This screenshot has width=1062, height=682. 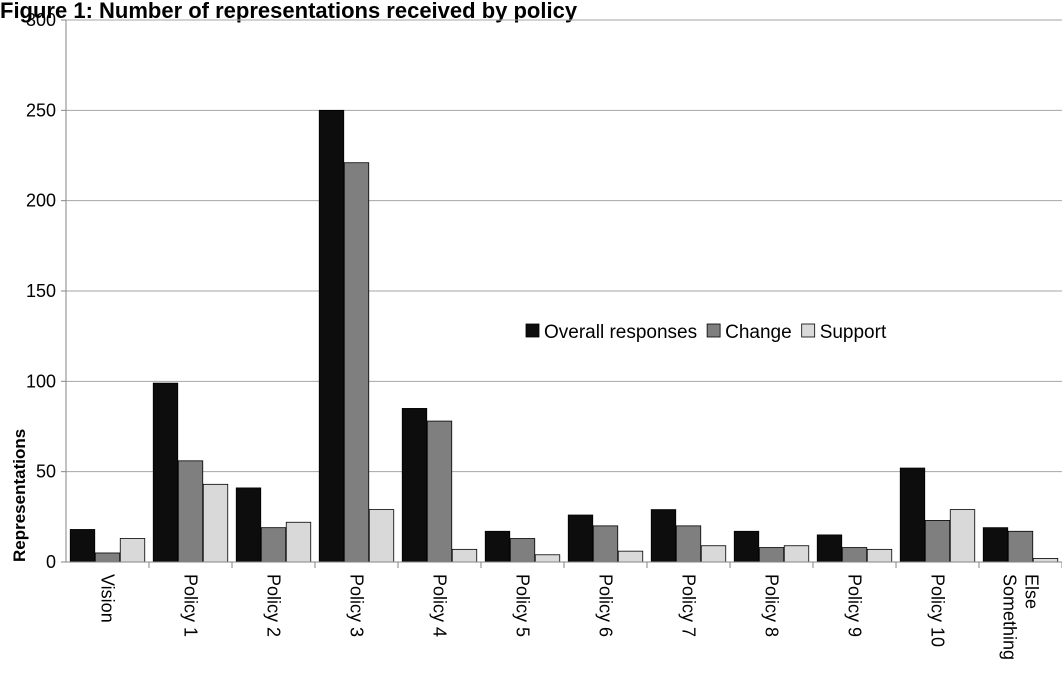 I want to click on x-tick-label: Vision, so click(x=108, y=598).